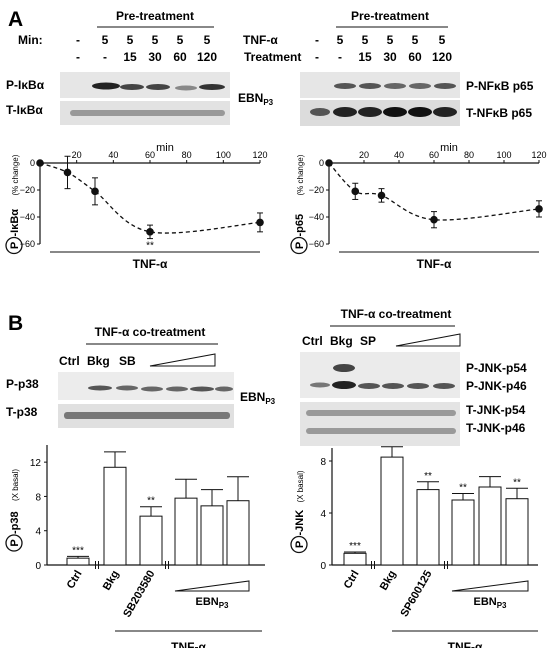  What do you see at coordinates (380, 375) in the screenshot?
I see `b-right-blot-p` at bounding box center [380, 375].